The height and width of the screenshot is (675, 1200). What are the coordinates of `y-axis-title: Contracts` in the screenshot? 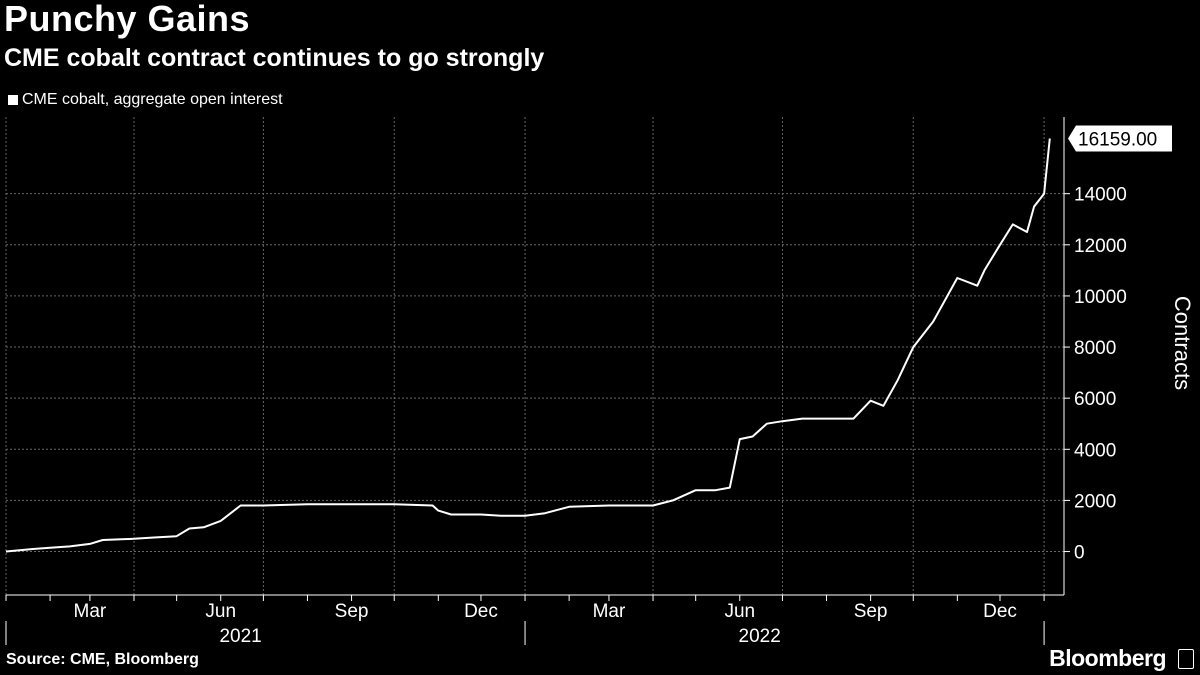 It's located at (1182, 343).